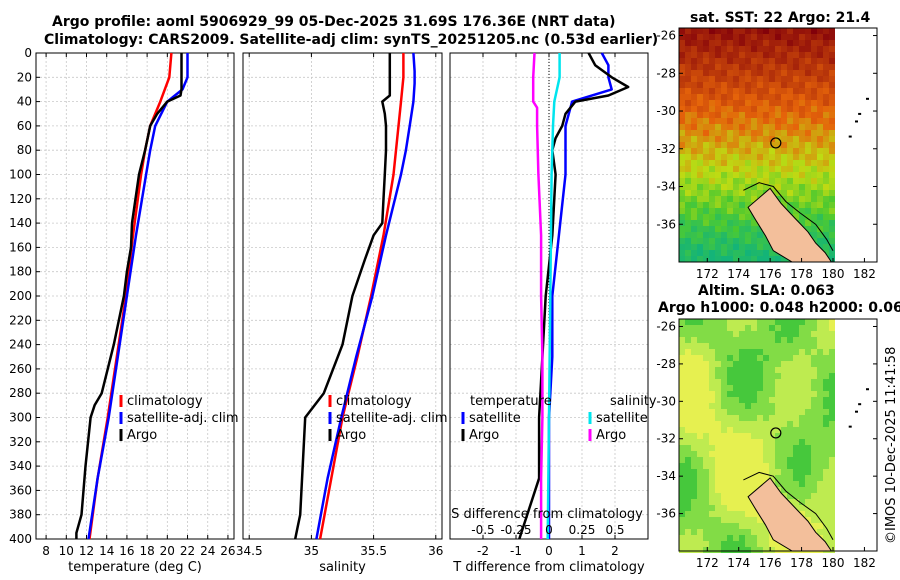 This screenshot has height=580, width=900. What do you see at coordinates (780, 18) in the screenshot?
I see `sst-map-title: sat. SST: 22 Argo: 21.4` at bounding box center [780, 18].